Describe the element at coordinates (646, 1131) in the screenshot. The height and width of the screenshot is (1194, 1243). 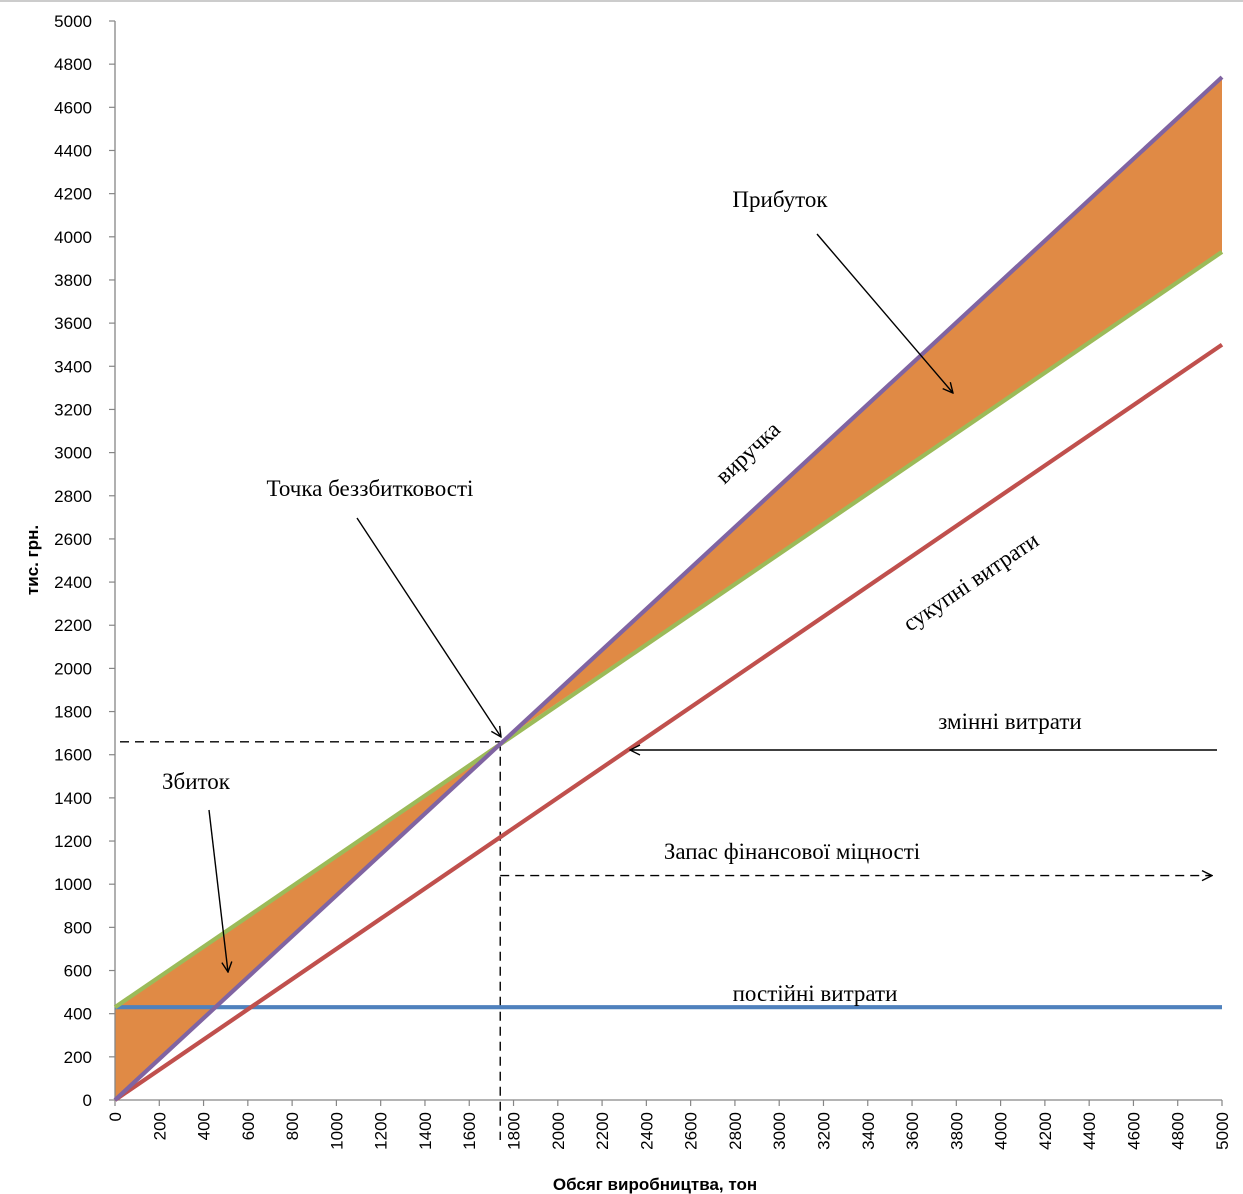
I see `x-tick-label: 2400` at that location.